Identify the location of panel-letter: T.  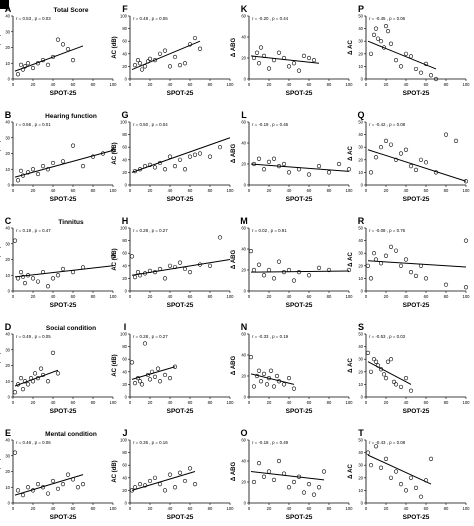
(361, 433).